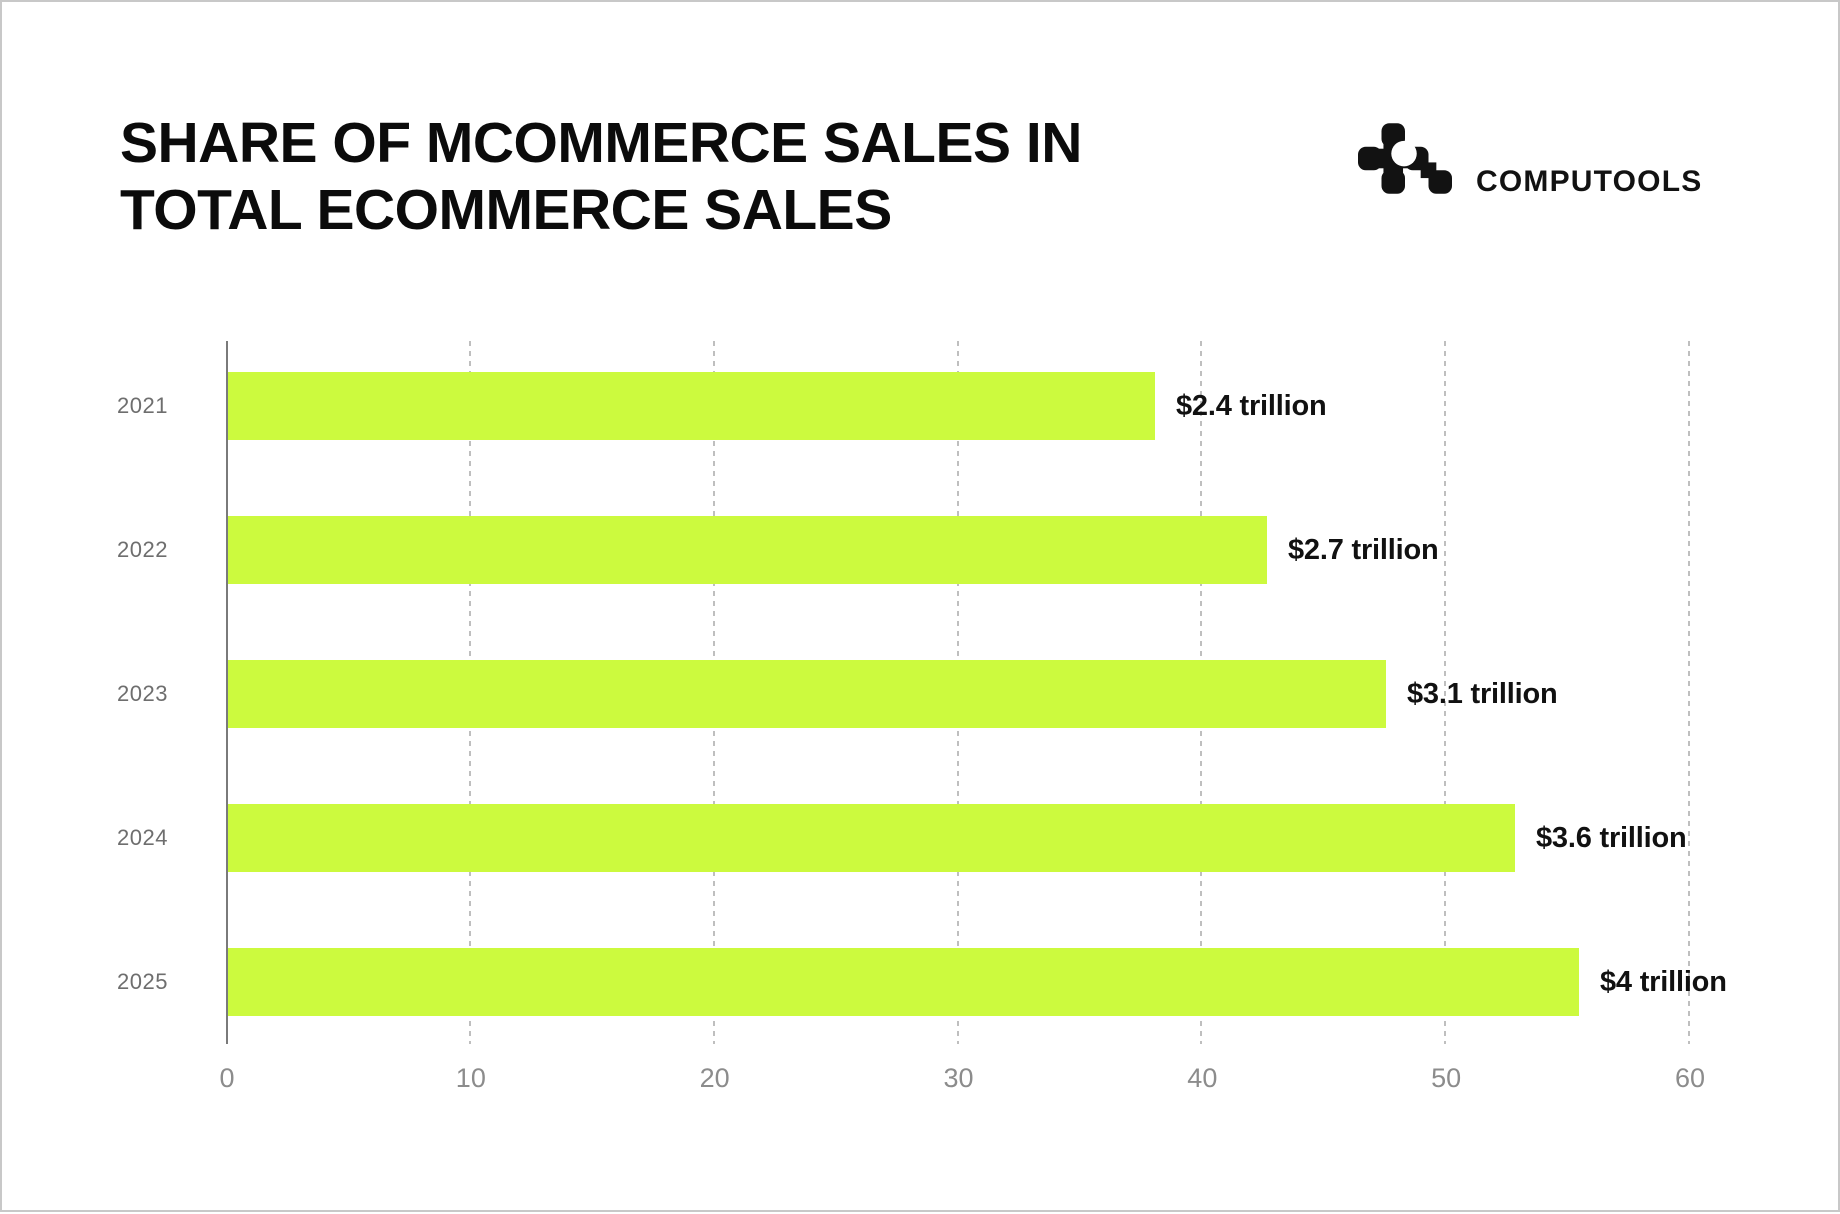 The height and width of the screenshot is (1214, 1840). Describe the element at coordinates (227, 1078) in the screenshot. I see `x-tick-label-0: 0` at that location.